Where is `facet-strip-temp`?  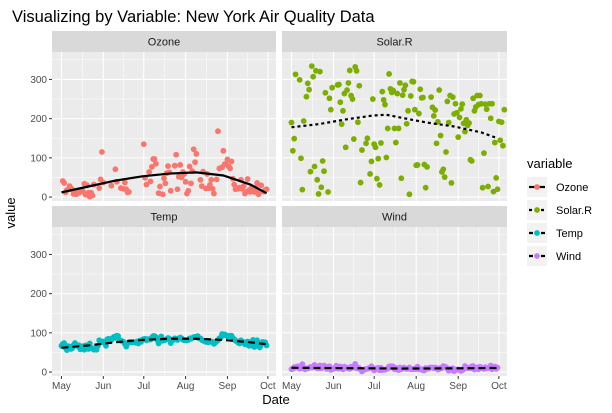 facet-strip-temp is located at coordinates (164, 216).